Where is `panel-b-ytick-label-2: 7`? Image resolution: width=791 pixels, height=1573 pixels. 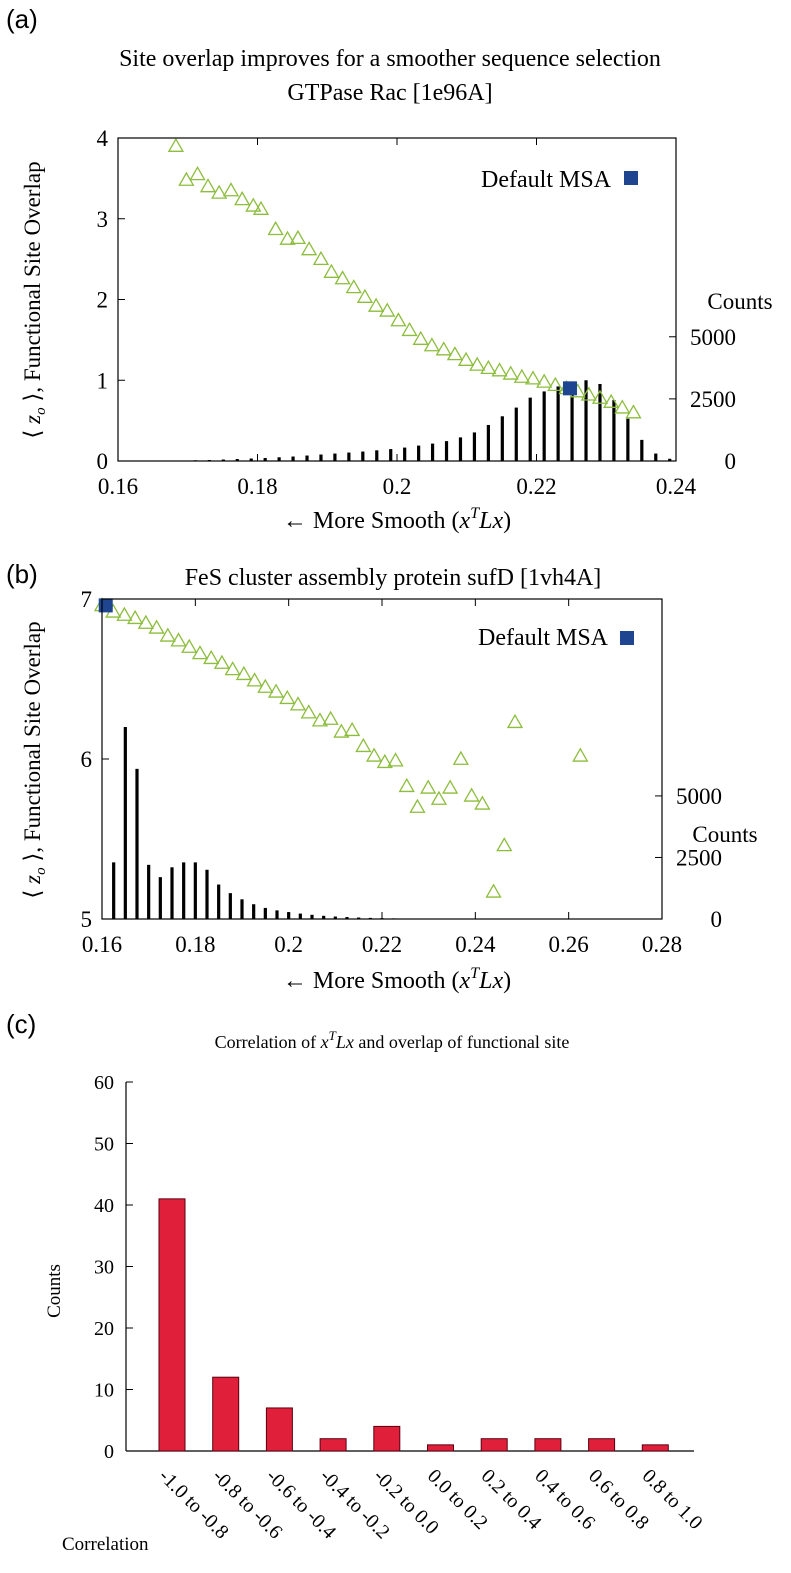 panel-b-ytick-label-2: 7 is located at coordinates (87, 599).